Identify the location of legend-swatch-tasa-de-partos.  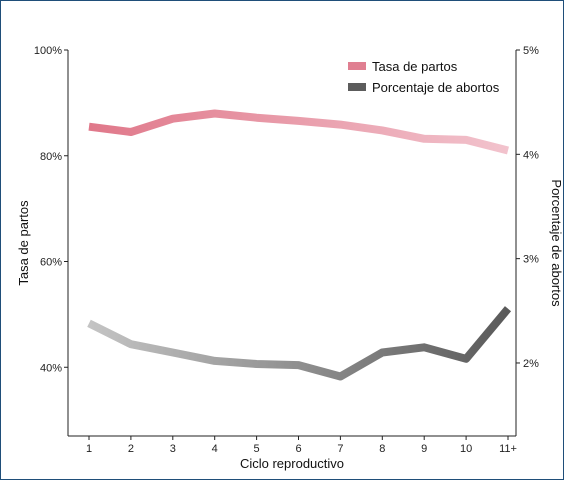
(357, 66).